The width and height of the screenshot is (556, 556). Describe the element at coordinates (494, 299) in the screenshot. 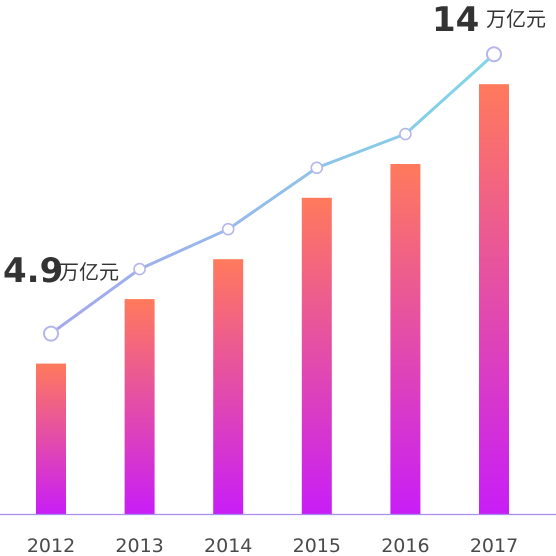

I see `bar-2017` at that location.